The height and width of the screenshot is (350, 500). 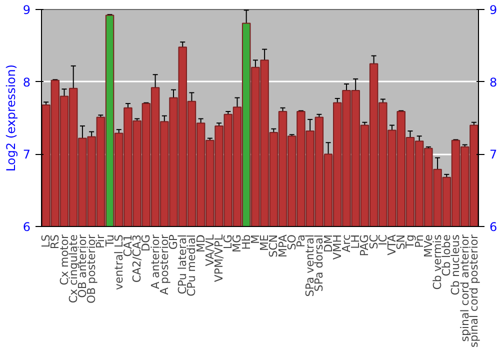 What do you see at coordinates (26, 155) in the screenshot?
I see `y-tick-label: 7` at bounding box center [26, 155].